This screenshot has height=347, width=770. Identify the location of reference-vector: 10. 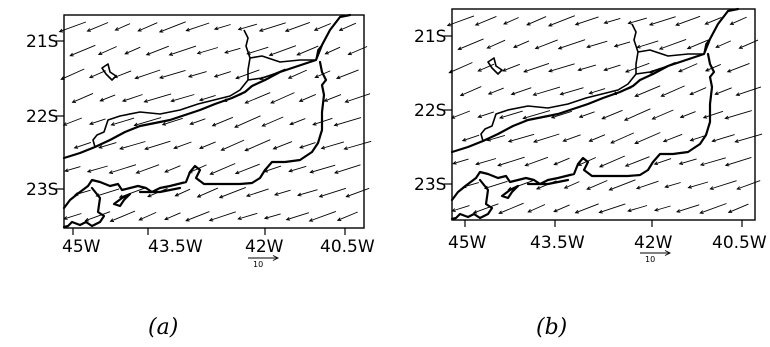
(264, 262).